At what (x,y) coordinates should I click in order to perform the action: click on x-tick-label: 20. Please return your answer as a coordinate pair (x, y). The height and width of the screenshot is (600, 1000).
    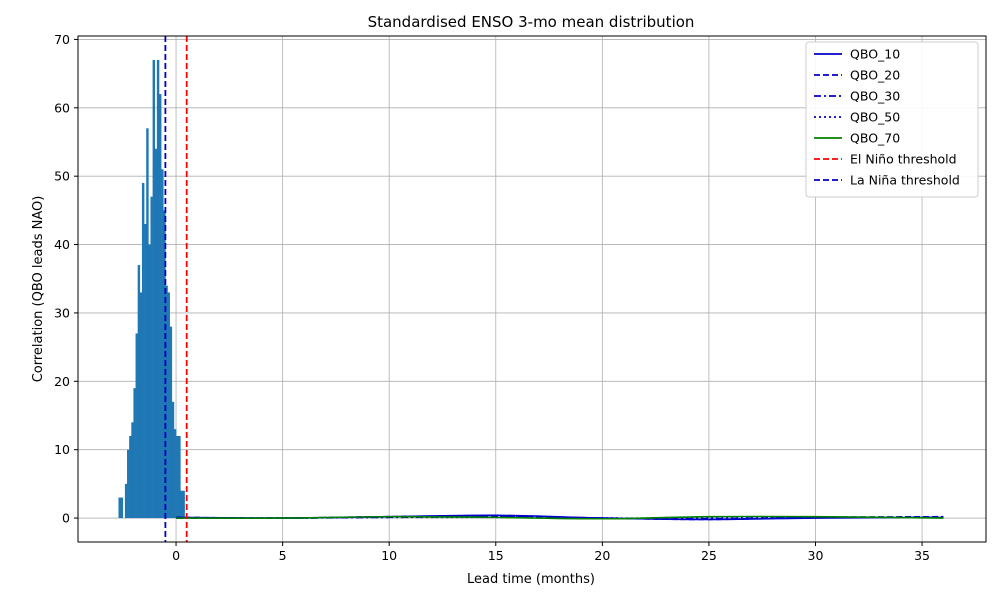
    Looking at the image, I should click on (602, 555).